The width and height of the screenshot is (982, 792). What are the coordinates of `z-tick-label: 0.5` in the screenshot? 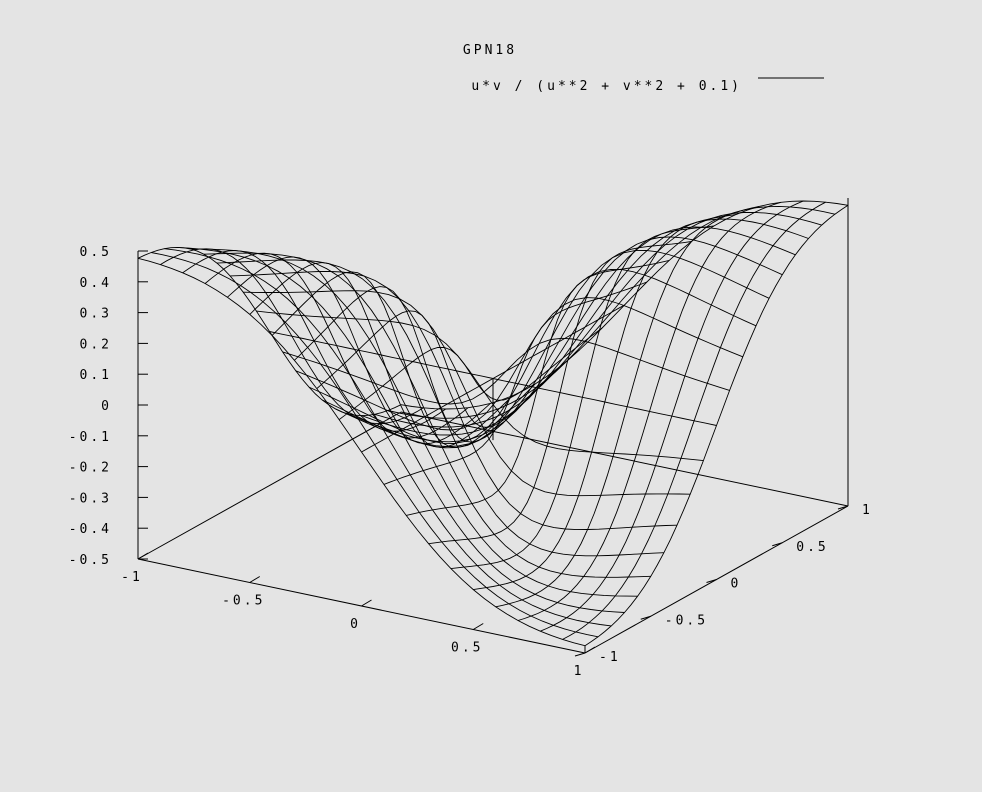 It's located at (96, 252).